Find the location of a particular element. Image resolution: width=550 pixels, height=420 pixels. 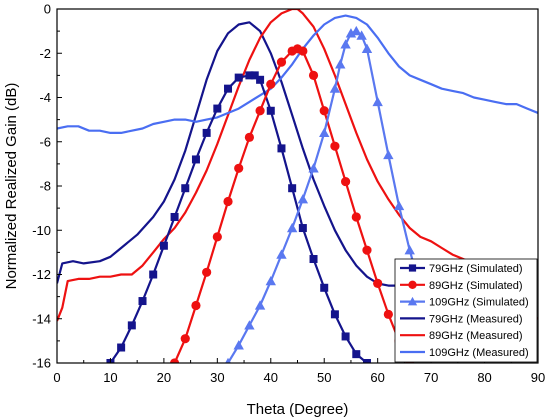

y-axis-title: Normalized Realized Gain (dB) is located at coordinates (11, 186).